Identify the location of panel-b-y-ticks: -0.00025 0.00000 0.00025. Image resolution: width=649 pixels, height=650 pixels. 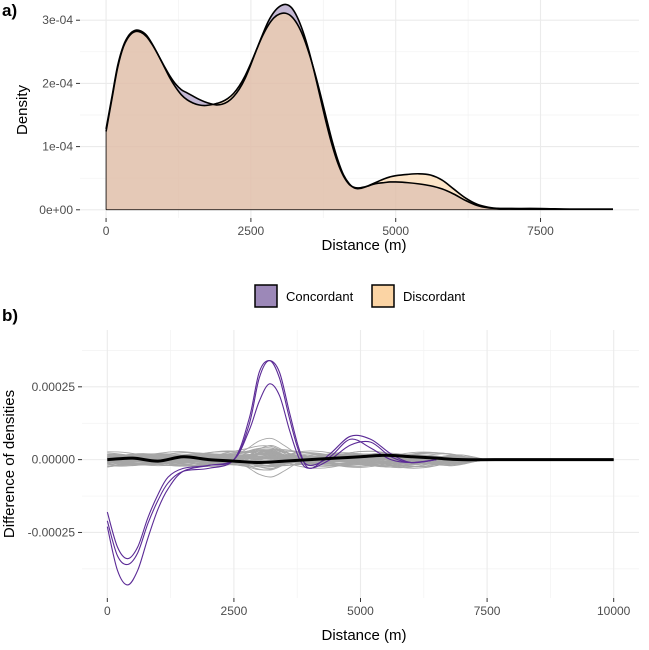
(55, 459).